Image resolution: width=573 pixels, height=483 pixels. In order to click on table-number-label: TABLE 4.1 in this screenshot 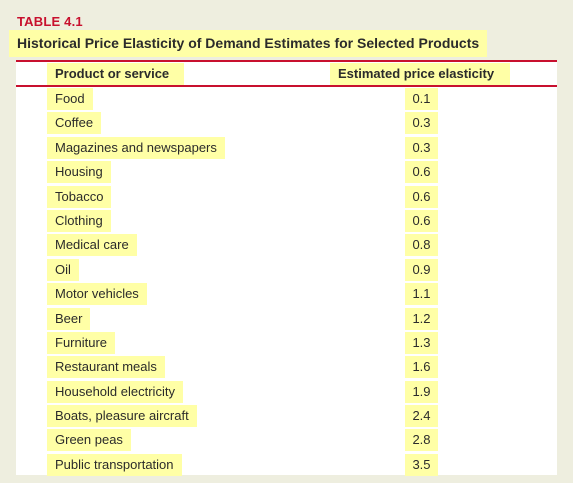, I will do `click(50, 21)`.